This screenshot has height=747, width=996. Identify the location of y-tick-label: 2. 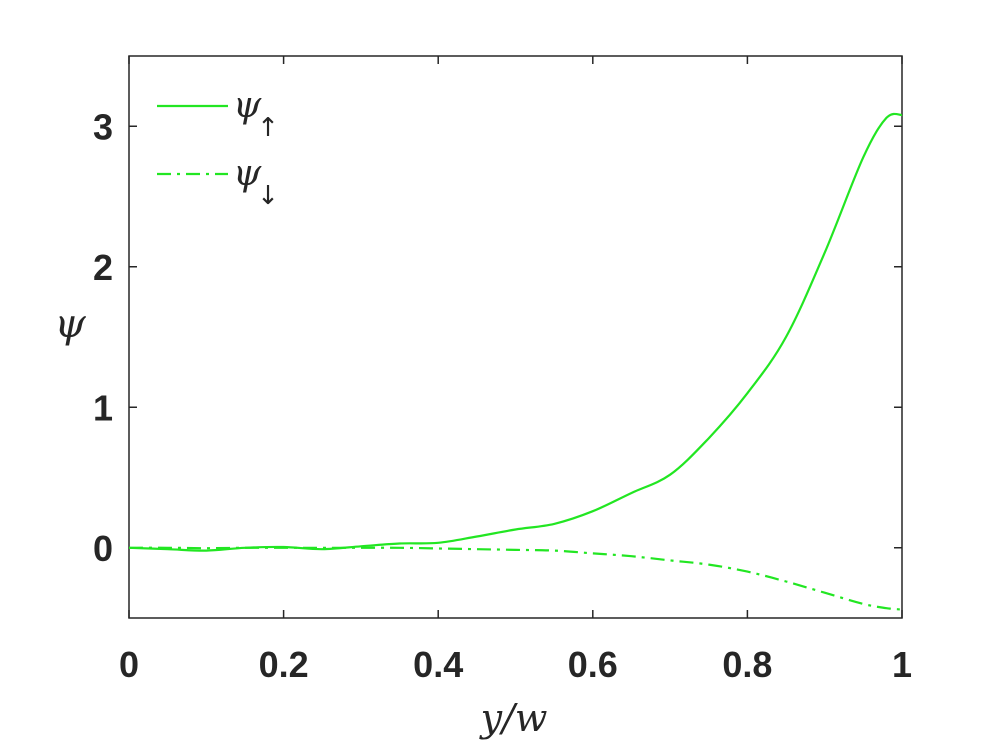
(103, 267).